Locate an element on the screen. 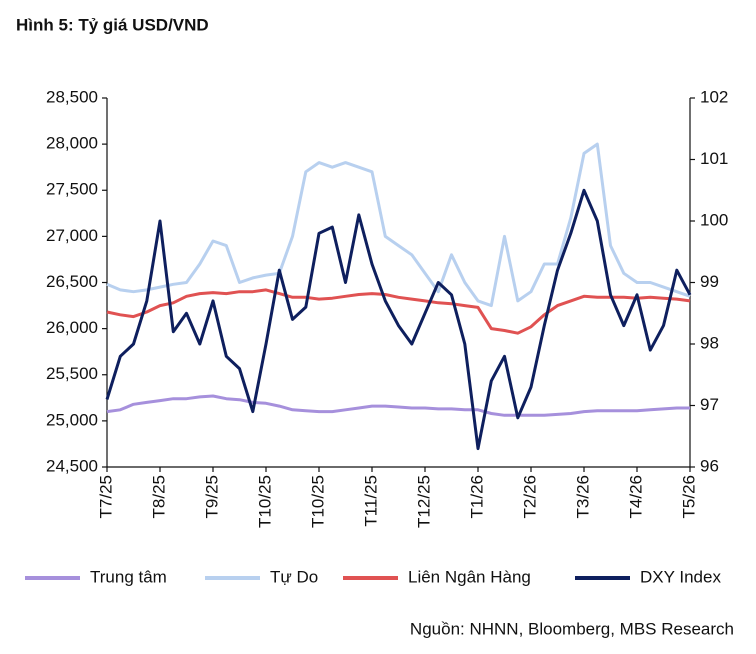 The width and height of the screenshot is (756, 654). y2-tick-label: 102 is located at coordinates (714, 96).